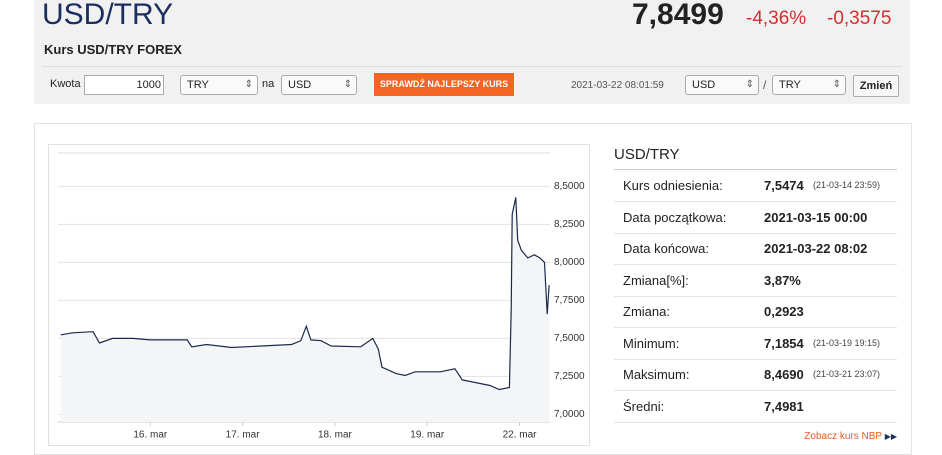 The width and height of the screenshot is (942, 455). What do you see at coordinates (65, 84) in the screenshot?
I see `amount-label: Kwota` at bounding box center [65, 84].